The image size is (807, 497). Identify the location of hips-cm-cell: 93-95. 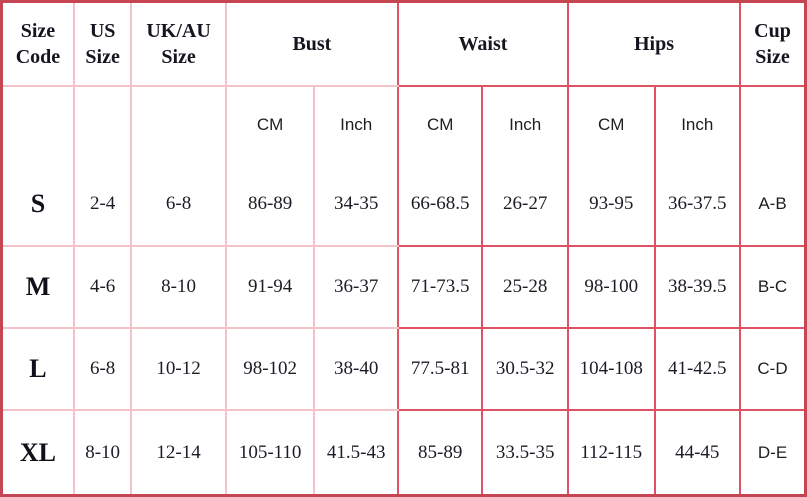
(611, 205).